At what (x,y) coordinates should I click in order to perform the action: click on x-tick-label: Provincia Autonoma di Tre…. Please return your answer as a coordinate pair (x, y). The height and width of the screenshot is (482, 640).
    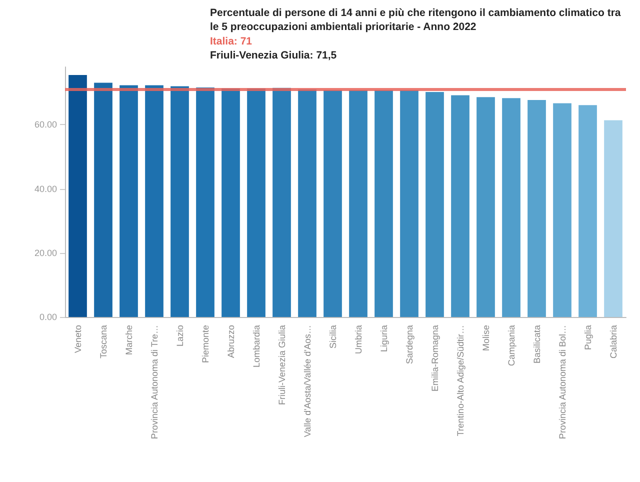
    Looking at the image, I should click on (154, 382).